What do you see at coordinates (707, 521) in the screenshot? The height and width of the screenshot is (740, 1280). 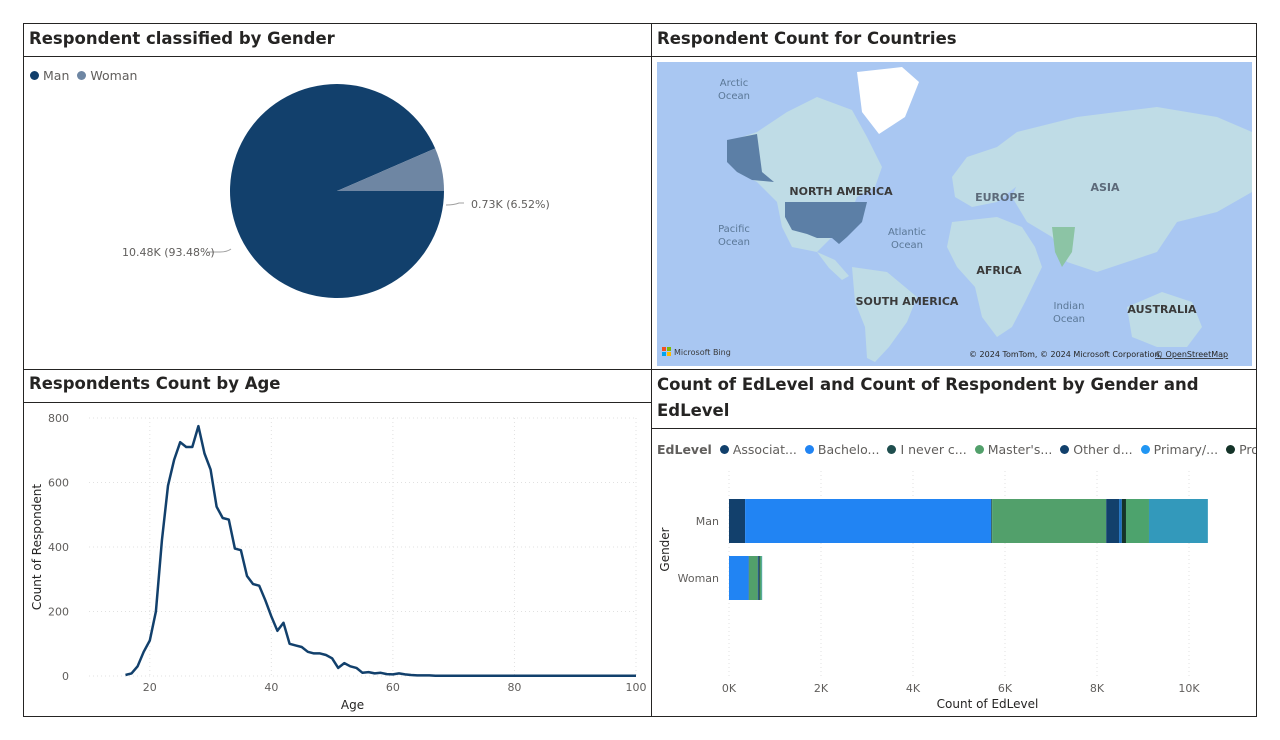 I see `y-category-label: Man` at bounding box center [707, 521].